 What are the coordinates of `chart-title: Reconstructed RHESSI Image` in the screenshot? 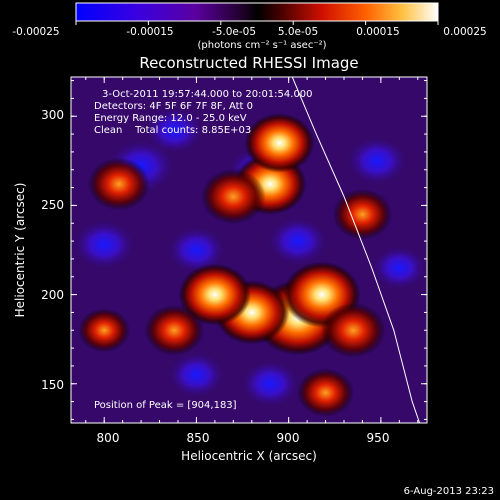 It's located at (248, 63).